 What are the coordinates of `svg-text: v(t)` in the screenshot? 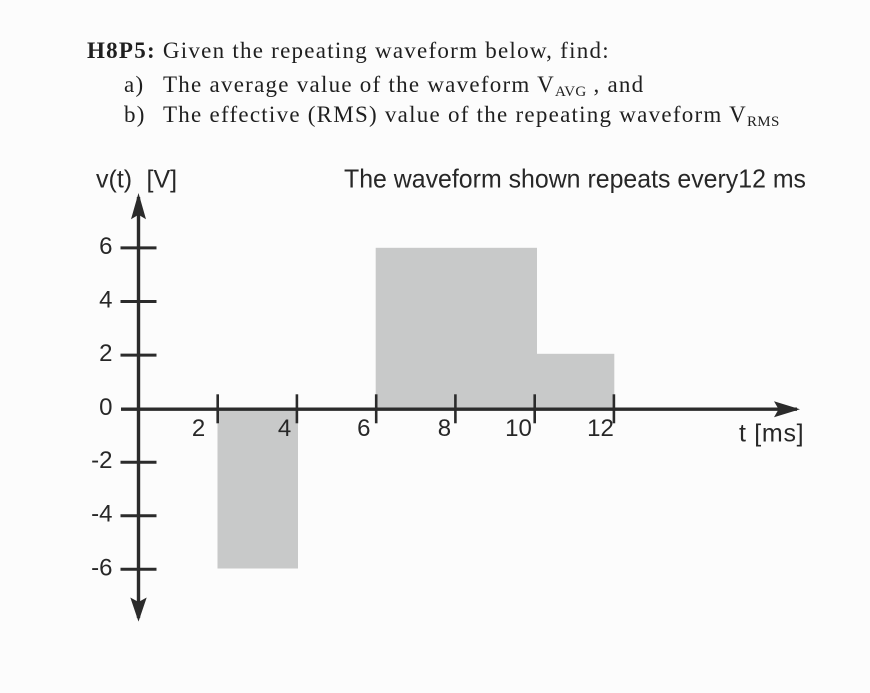 It's located at (114, 180).